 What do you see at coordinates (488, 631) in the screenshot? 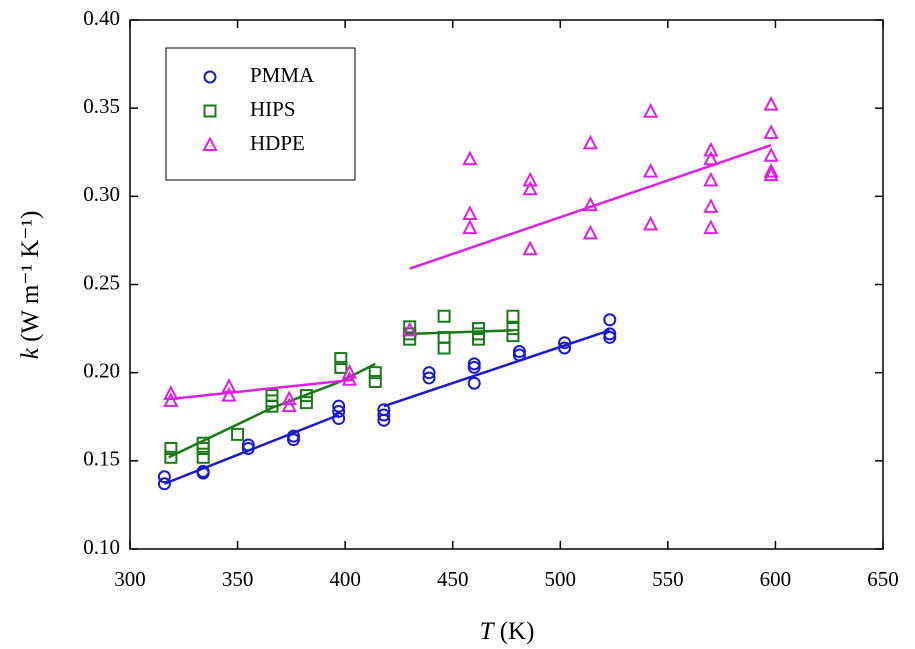
I see `x-label-symbol: T` at bounding box center [488, 631].